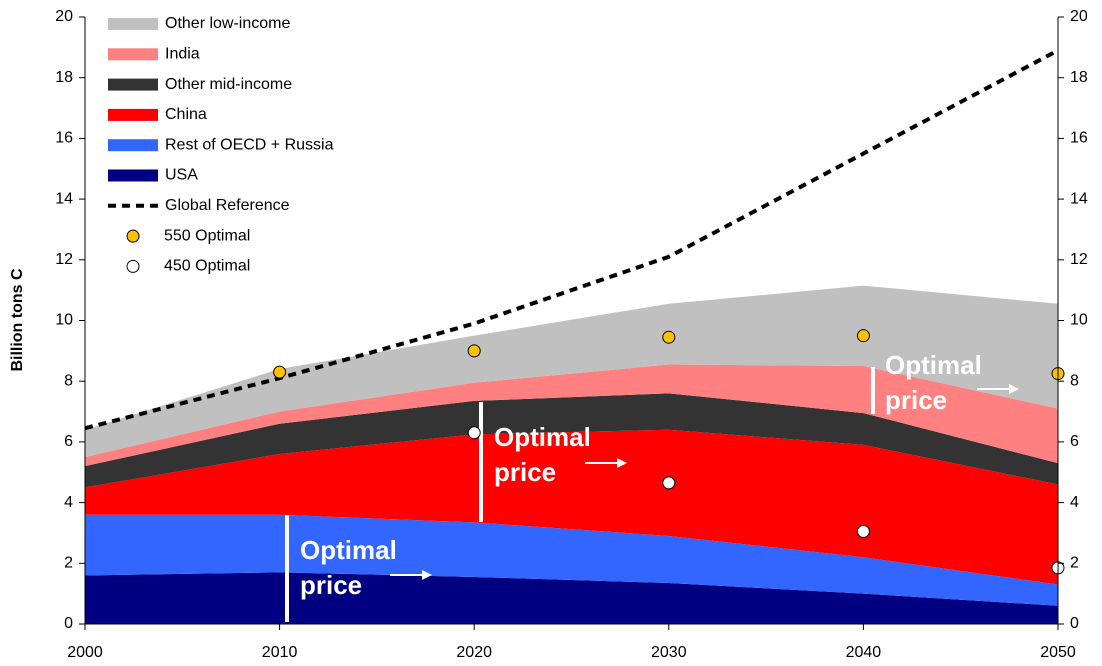 The height and width of the screenshot is (666, 1102). Describe the element at coordinates (64, 16) in the screenshot. I see `y-tick-label: 20` at that location.